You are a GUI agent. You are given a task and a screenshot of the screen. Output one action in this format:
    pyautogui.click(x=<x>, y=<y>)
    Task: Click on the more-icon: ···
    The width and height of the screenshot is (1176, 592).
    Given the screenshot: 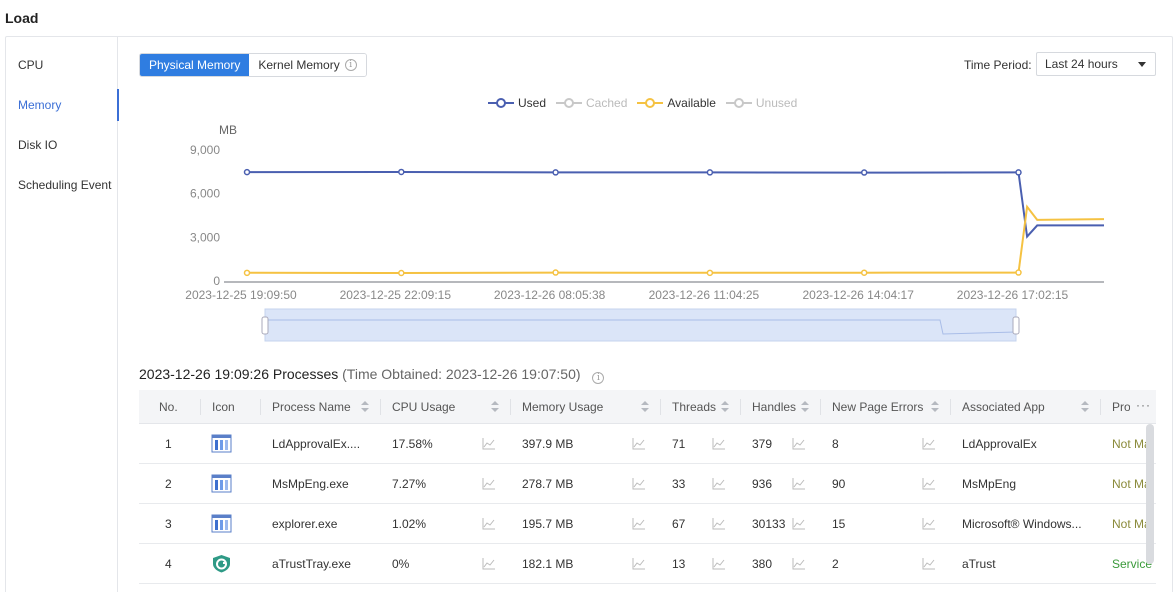 What is the action you would take?
    pyautogui.click(x=1143, y=405)
    